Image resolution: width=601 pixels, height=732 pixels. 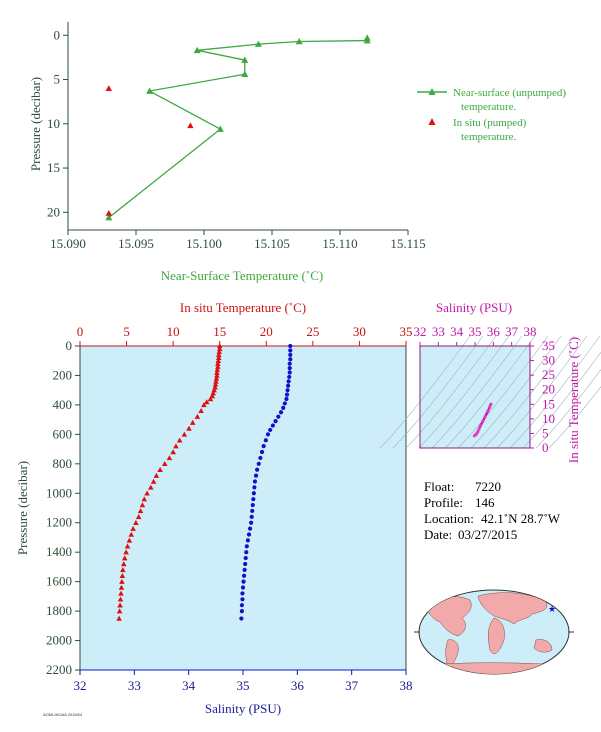 I want to click on pressure-tick-label: 1600, so click(x=59, y=581).